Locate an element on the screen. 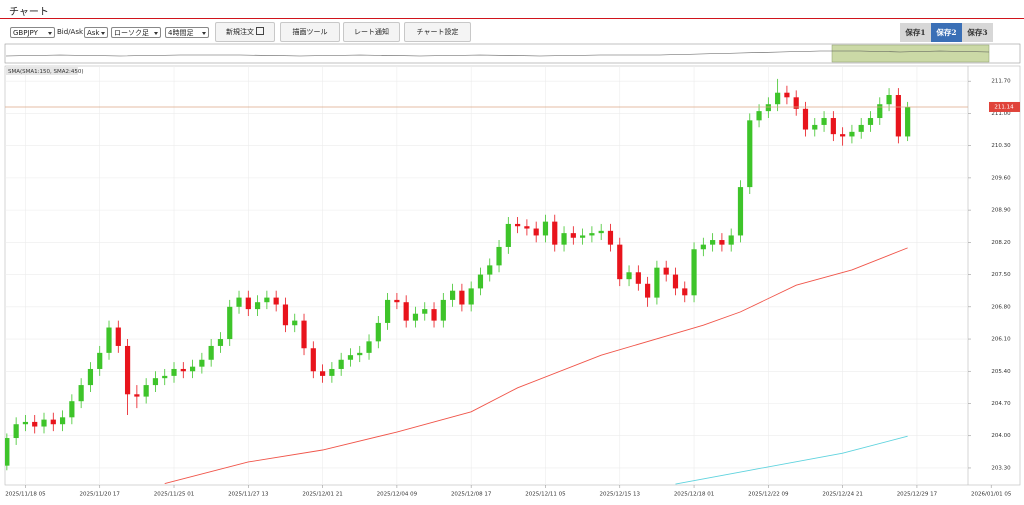 This screenshot has width=1024, height=505. x-tick-label: 2025/11/18 05 is located at coordinates (25, 495).